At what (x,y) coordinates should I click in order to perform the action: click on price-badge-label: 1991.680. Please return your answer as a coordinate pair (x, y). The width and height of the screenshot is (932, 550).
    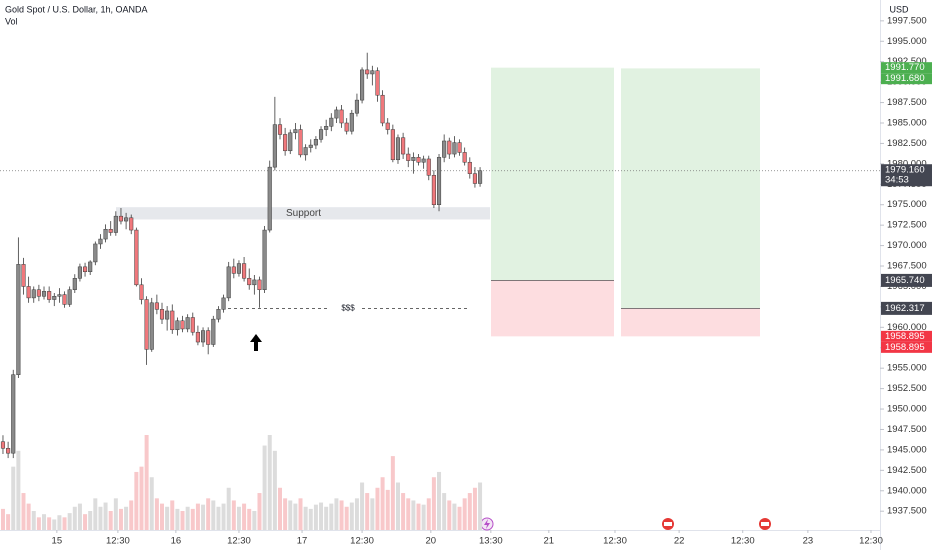
    Looking at the image, I should click on (905, 78).